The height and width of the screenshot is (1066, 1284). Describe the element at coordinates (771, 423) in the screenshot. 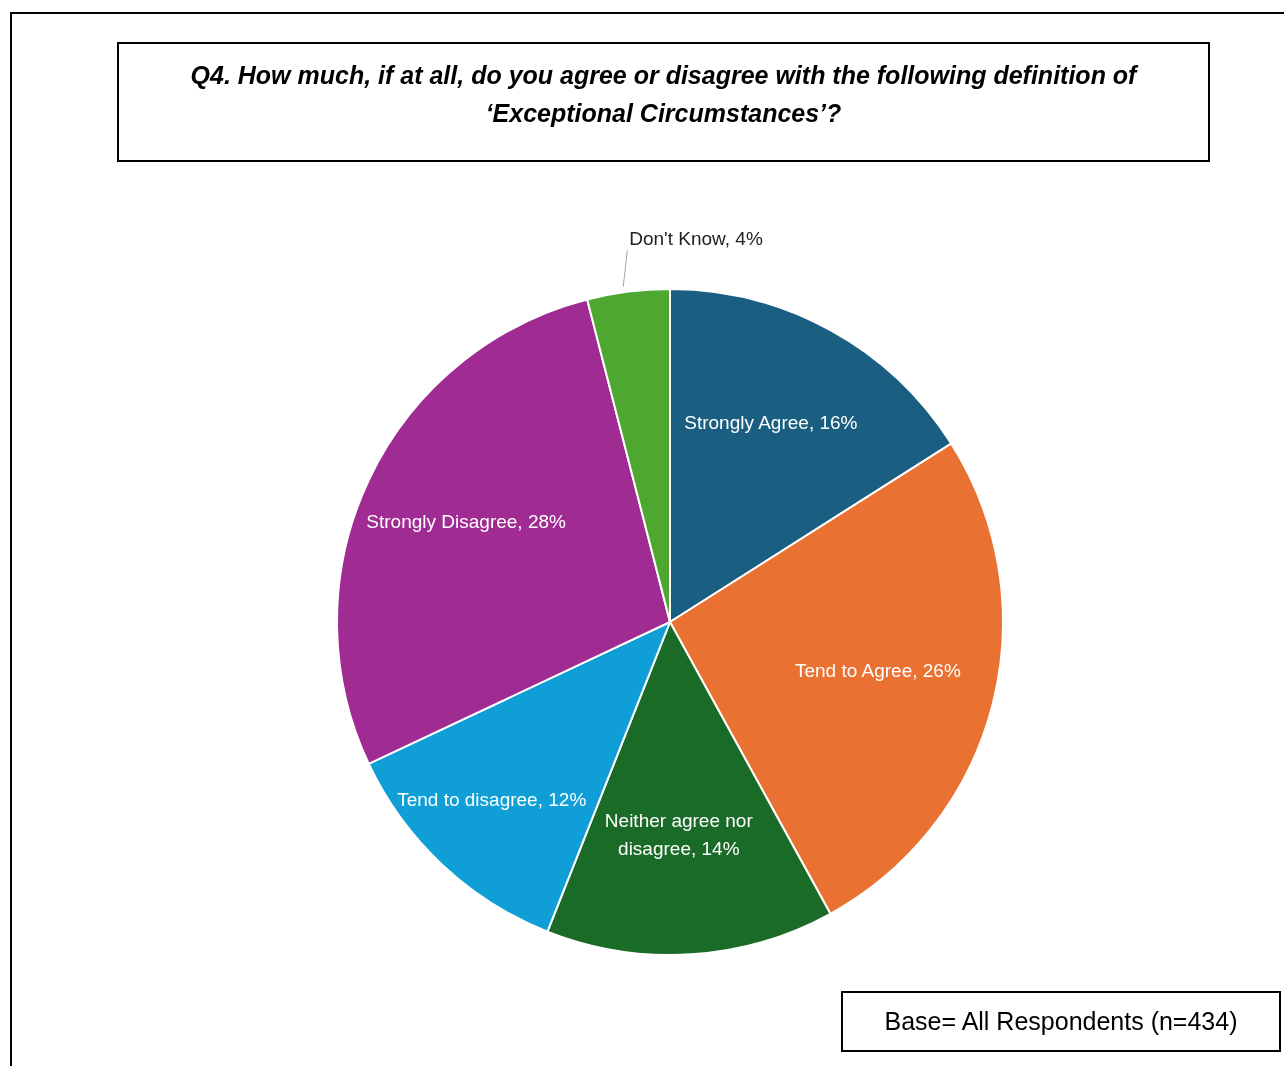

I see `slice-label: Strongly Agree, 16%` at that location.